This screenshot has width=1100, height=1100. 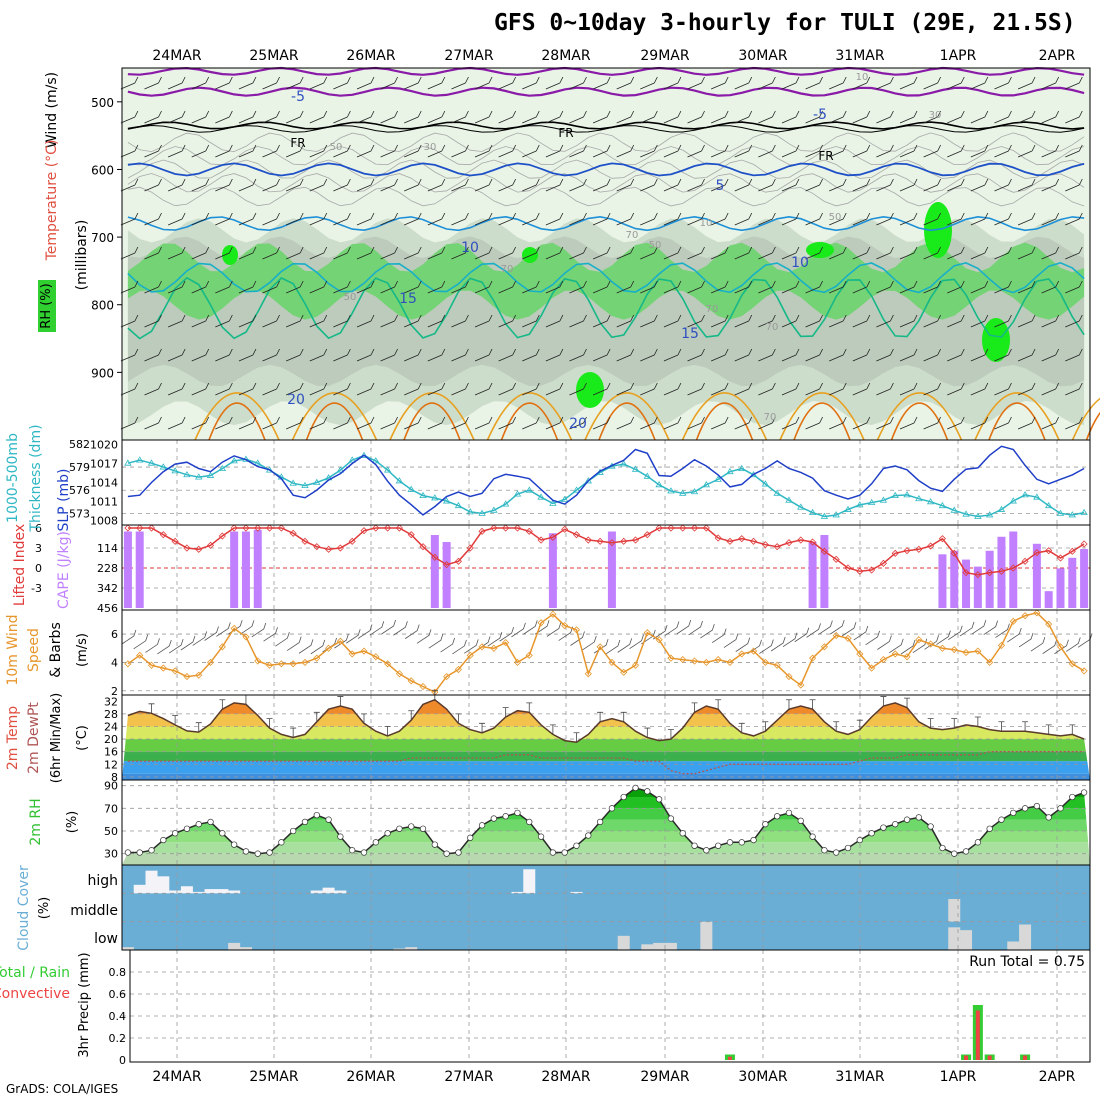 What do you see at coordinates (298, 97) in the screenshot?
I see `isotherm-label: -5` at bounding box center [298, 97].